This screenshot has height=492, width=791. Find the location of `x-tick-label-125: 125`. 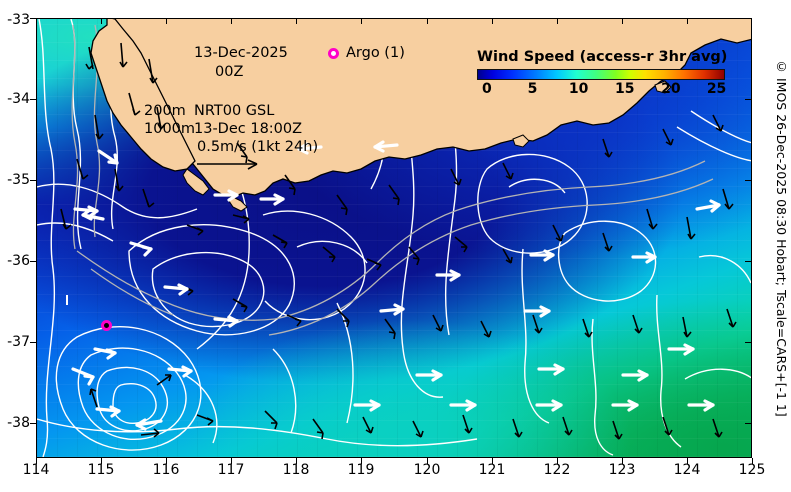

x-tick-label-125: 125 is located at coordinates (752, 470).